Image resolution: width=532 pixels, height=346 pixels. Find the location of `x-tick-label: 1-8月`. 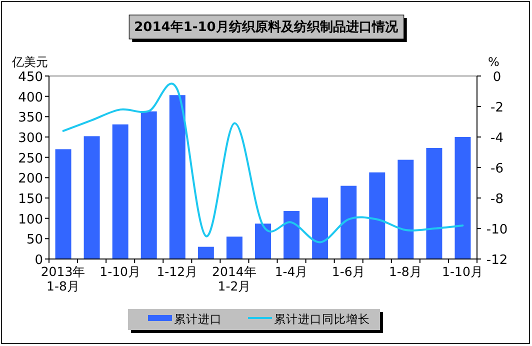

x-tick-label: 1-8月 is located at coordinates (405, 271).